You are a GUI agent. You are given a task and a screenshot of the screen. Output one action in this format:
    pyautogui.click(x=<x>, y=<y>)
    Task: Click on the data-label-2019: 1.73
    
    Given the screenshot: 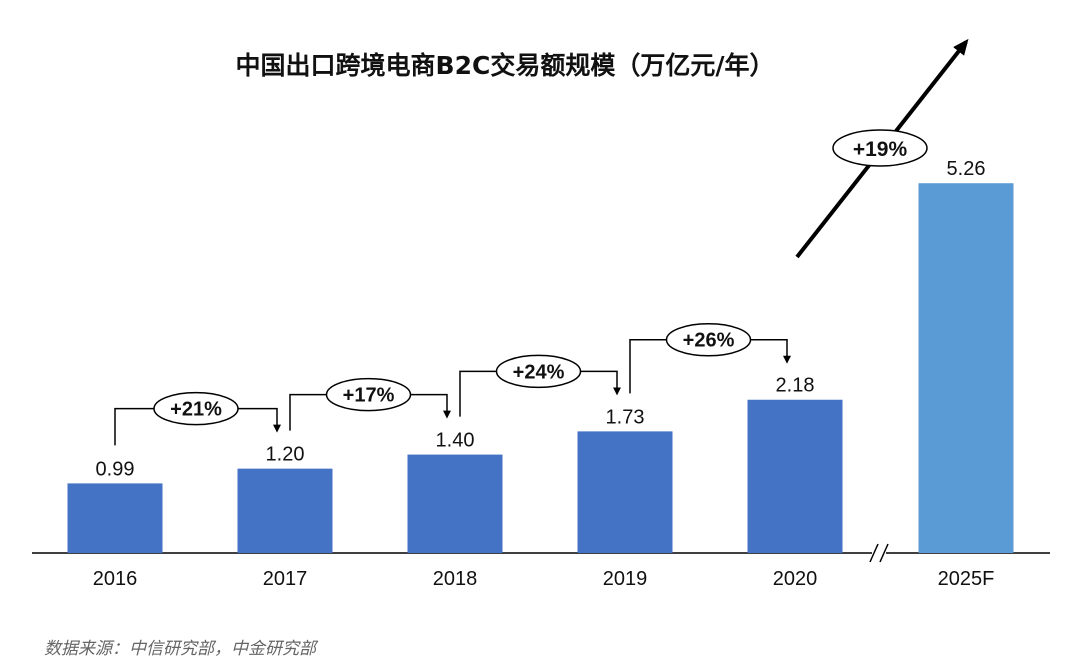 What is the action you would take?
    pyautogui.click(x=625, y=417)
    